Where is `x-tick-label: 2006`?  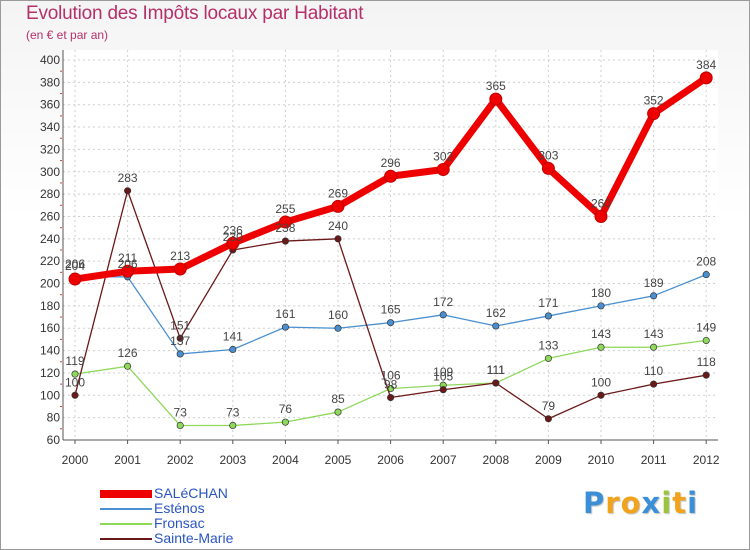 x-tick-label: 2006 is located at coordinates (390, 460).